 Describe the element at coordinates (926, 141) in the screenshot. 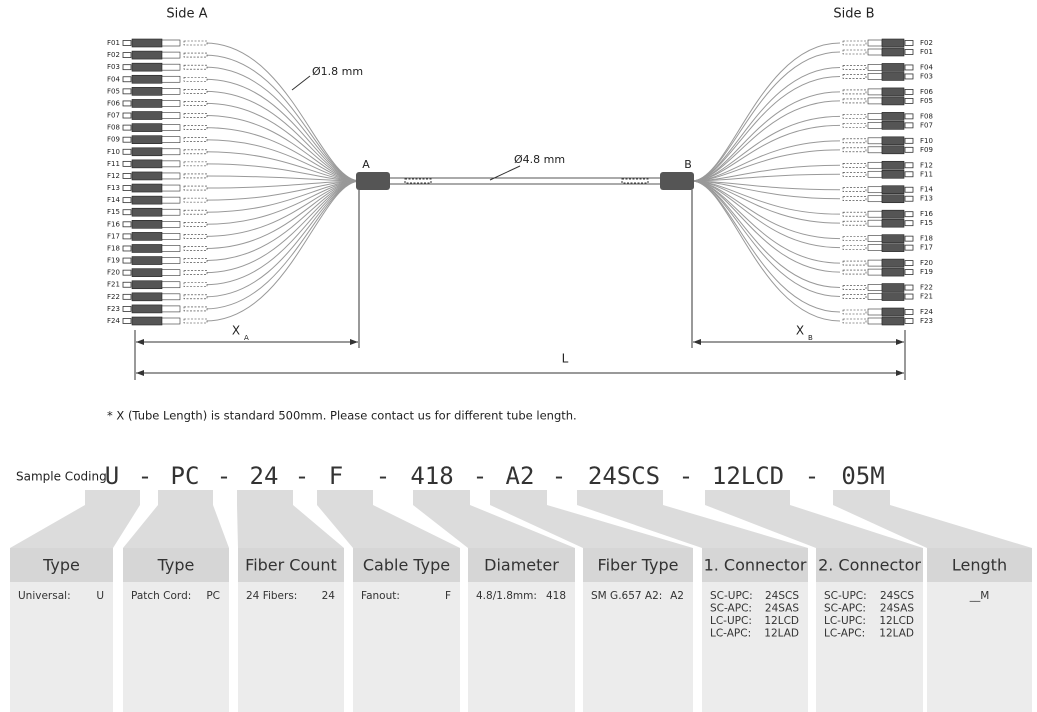

I see `fiber-label: F10` at that location.